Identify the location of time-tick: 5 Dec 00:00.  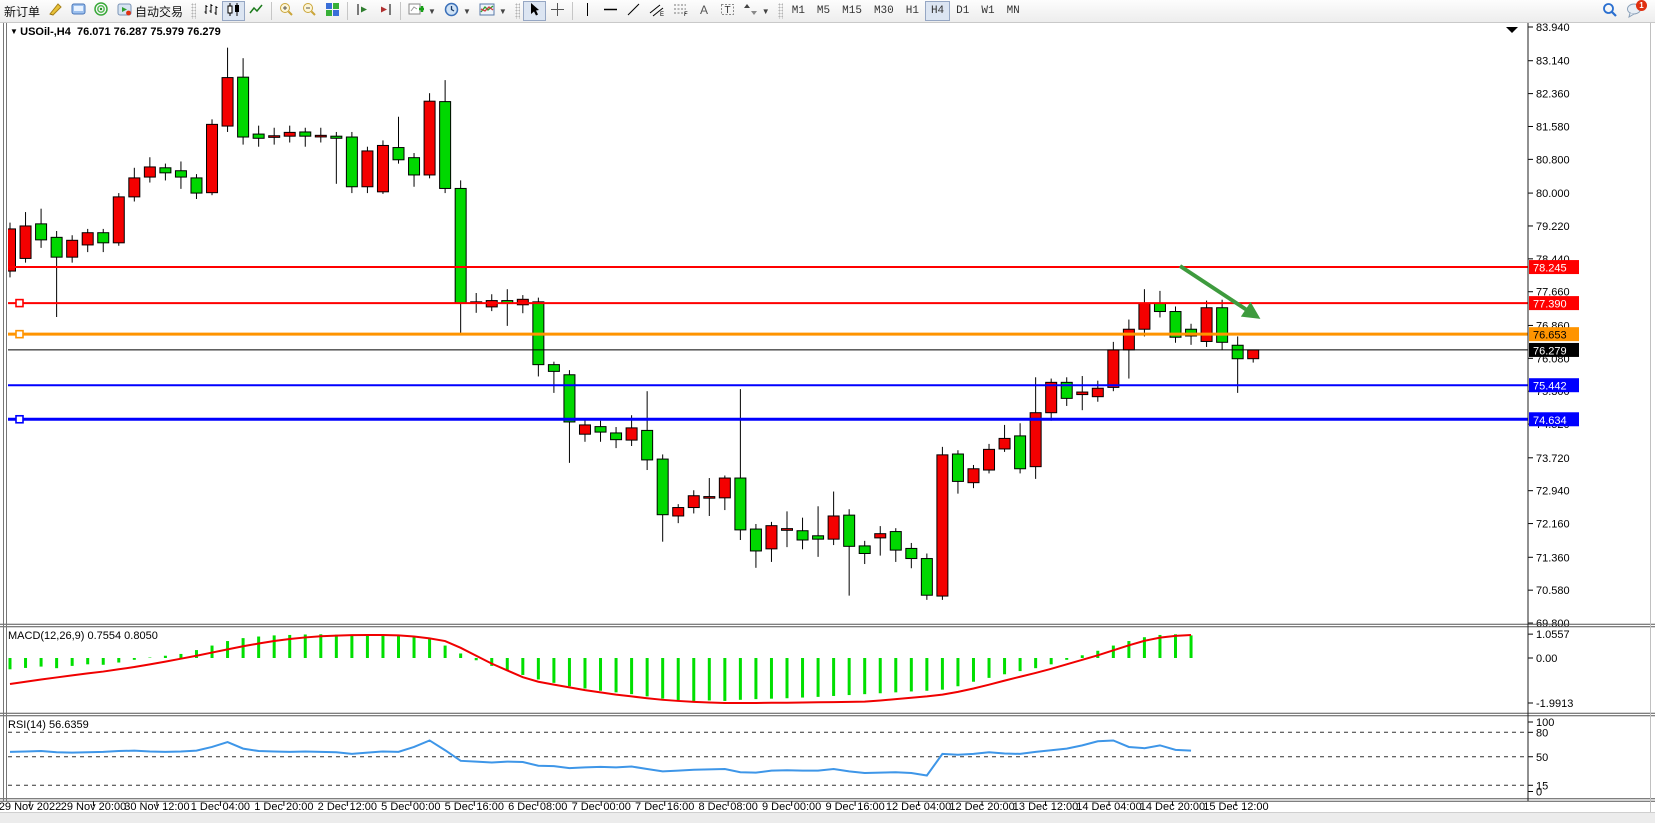
(410, 807).